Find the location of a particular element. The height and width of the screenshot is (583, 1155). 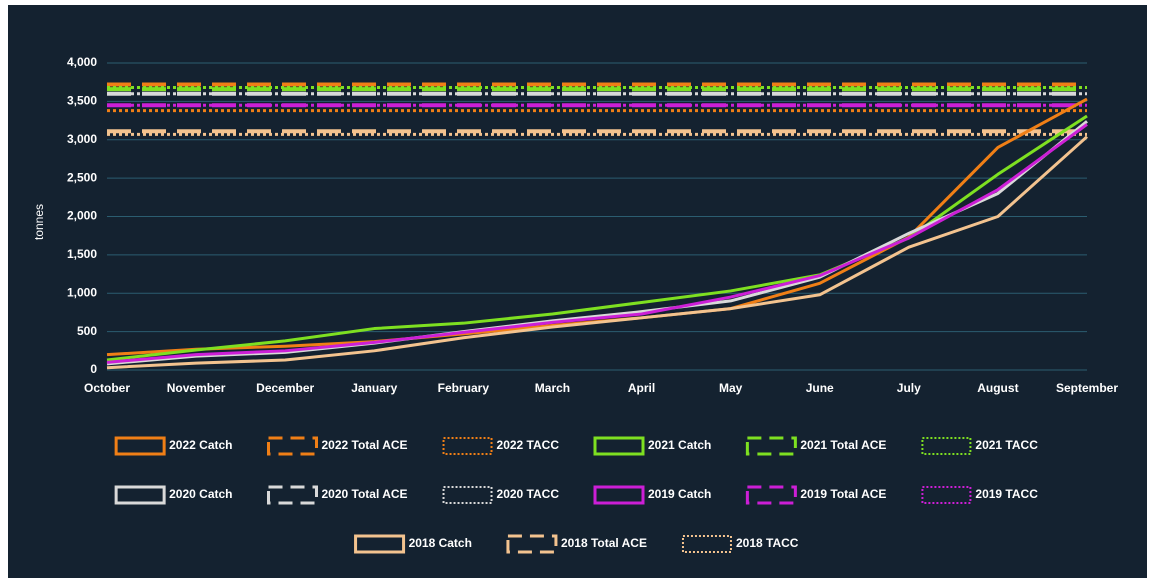

legend-item: 2018 Total ACE is located at coordinates (576, 544).